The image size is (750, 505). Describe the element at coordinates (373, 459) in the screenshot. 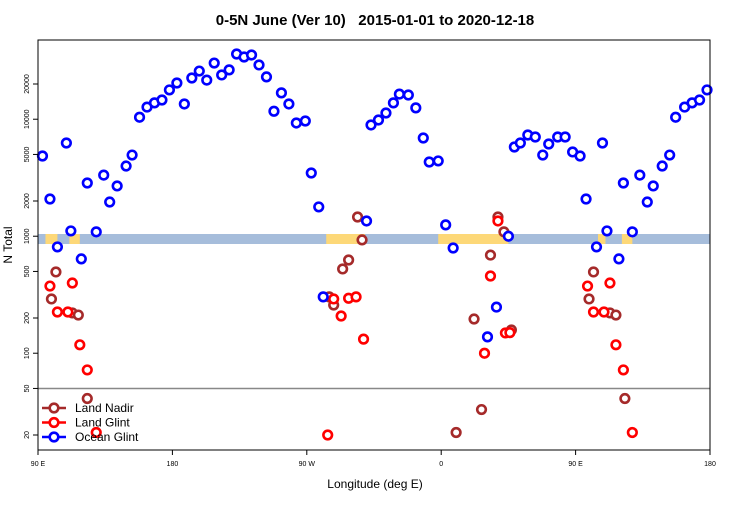

I see `x-axis: 90 E 180 90 W 0 90 E 180` at that location.